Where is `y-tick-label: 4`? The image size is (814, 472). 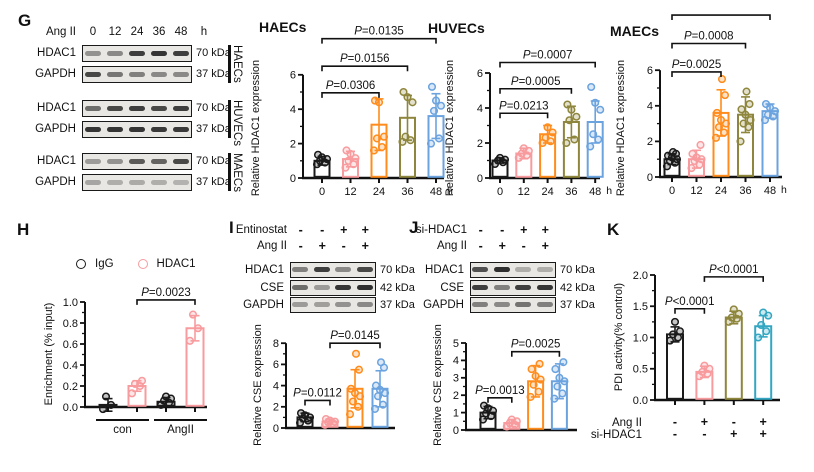 y-tick-label: 4 is located at coordinates (456, 361).